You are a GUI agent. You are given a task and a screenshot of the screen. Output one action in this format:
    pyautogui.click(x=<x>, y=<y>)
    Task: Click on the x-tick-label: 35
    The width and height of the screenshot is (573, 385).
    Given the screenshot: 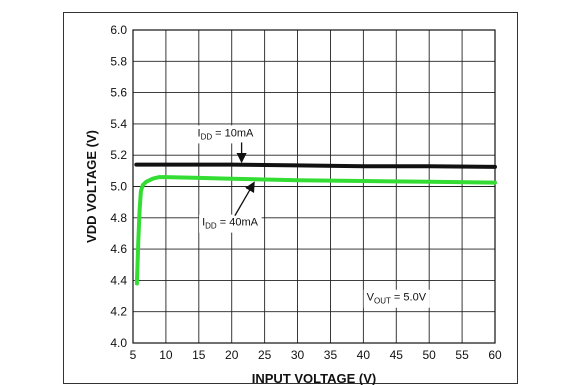 What is the action you would take?
    pyautogui.click(x=331, y=355)
    